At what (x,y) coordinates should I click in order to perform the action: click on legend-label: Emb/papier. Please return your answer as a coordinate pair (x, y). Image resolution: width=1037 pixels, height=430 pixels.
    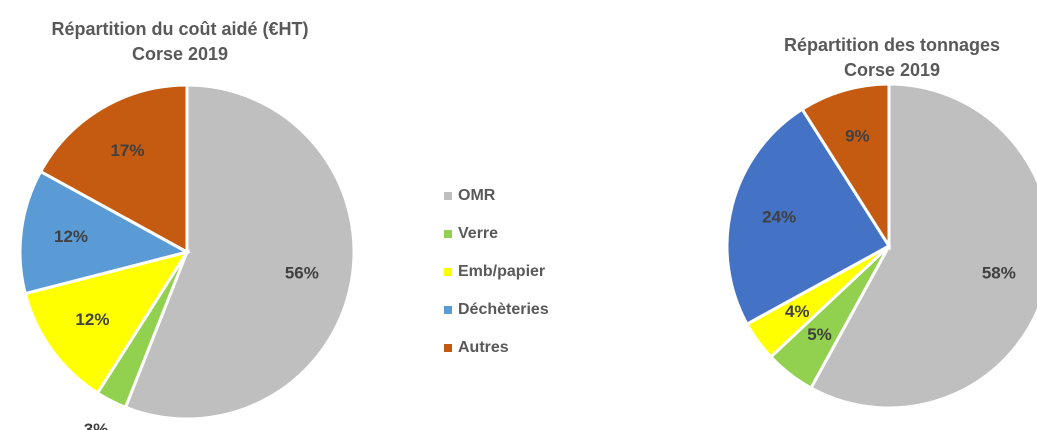
    Looking at the image, I should click on (501, 271).